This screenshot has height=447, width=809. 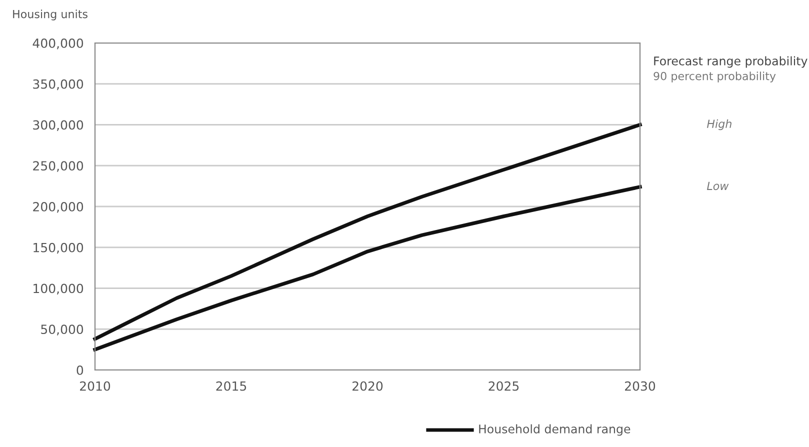 I want to click on x-tick-label: 2025, so click(x=503, y=386).